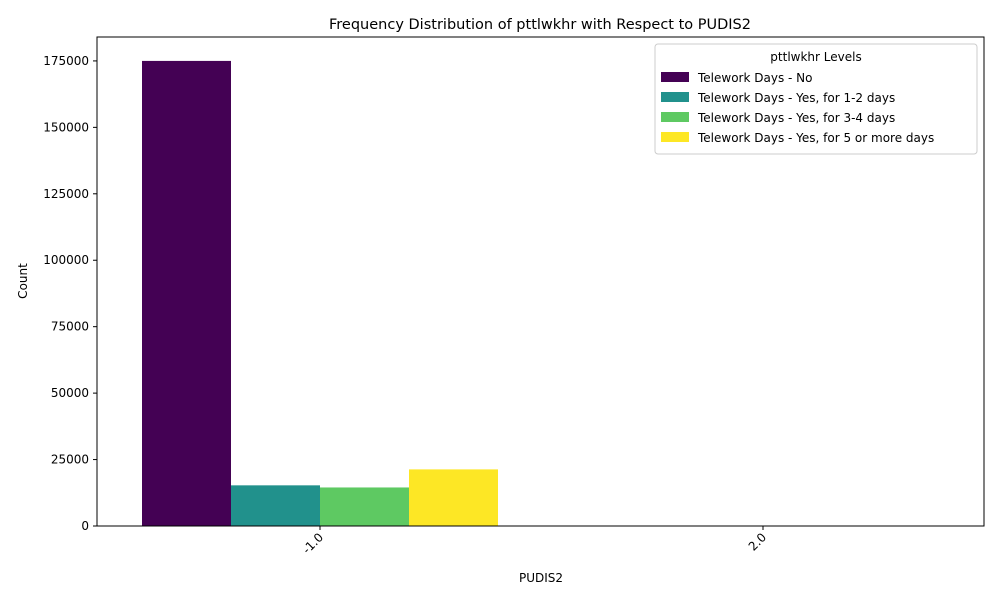  I want to click on y-tick-label: 0, so click(85, 526).